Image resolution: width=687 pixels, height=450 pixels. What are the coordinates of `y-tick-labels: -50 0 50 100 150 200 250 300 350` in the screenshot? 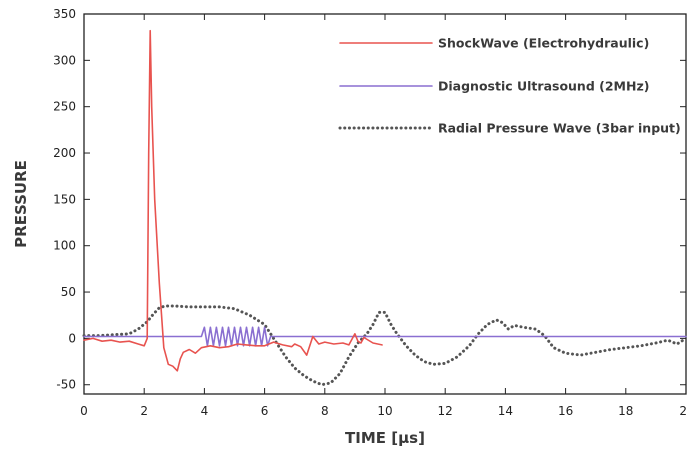 It's located at (64, 199).